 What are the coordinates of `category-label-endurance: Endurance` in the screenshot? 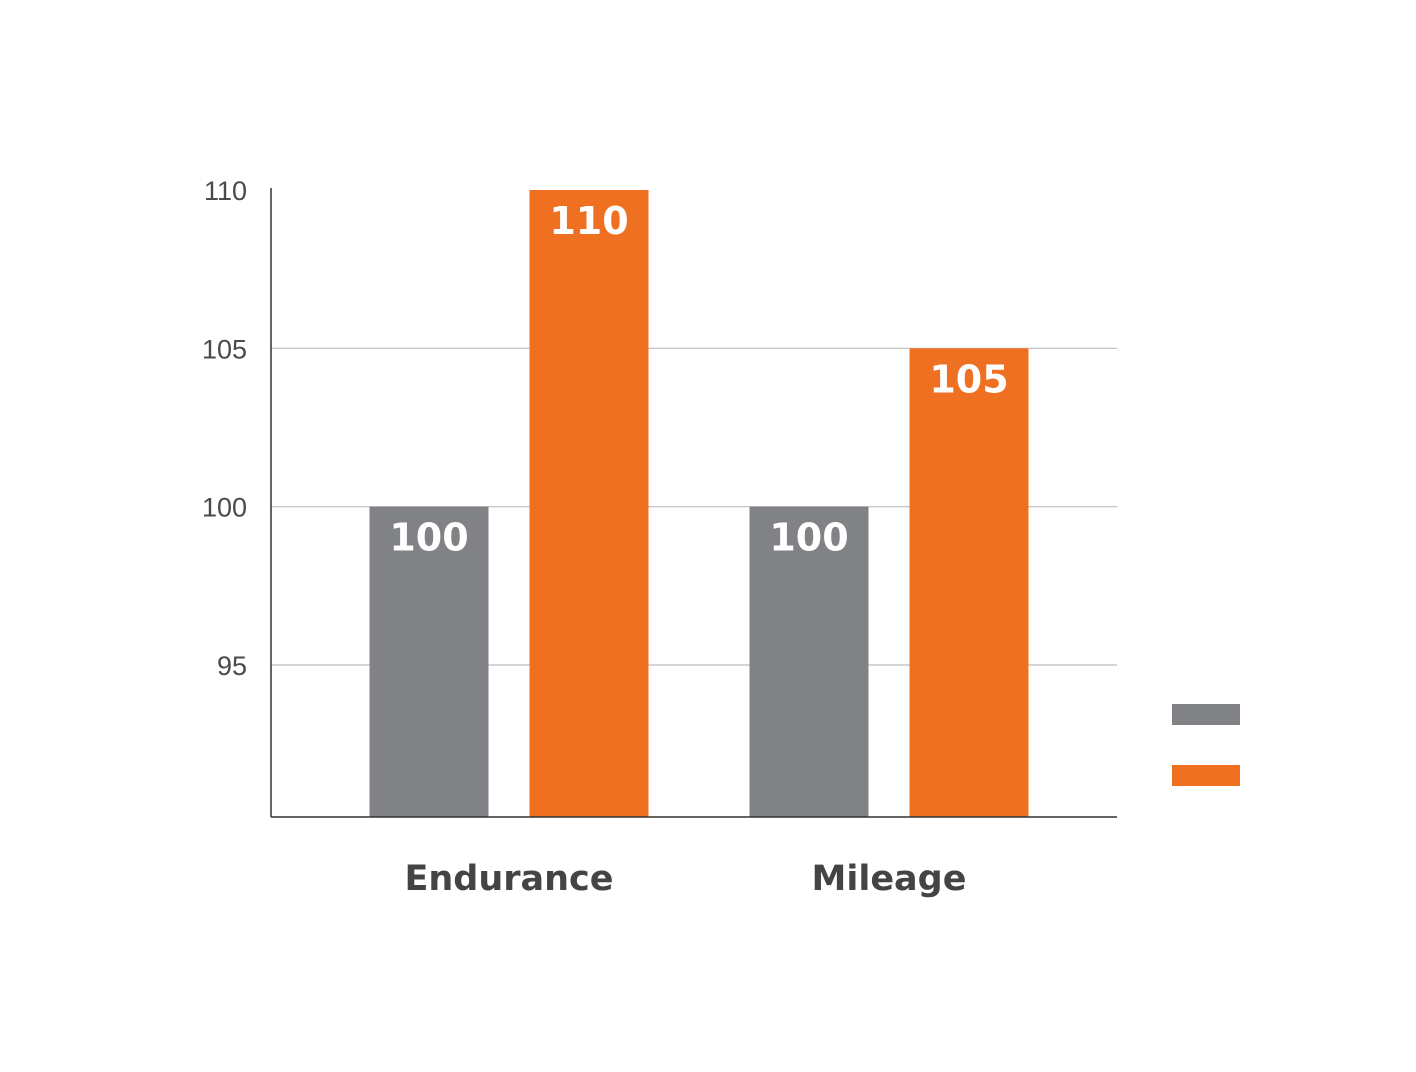 It's located at (508, 879).